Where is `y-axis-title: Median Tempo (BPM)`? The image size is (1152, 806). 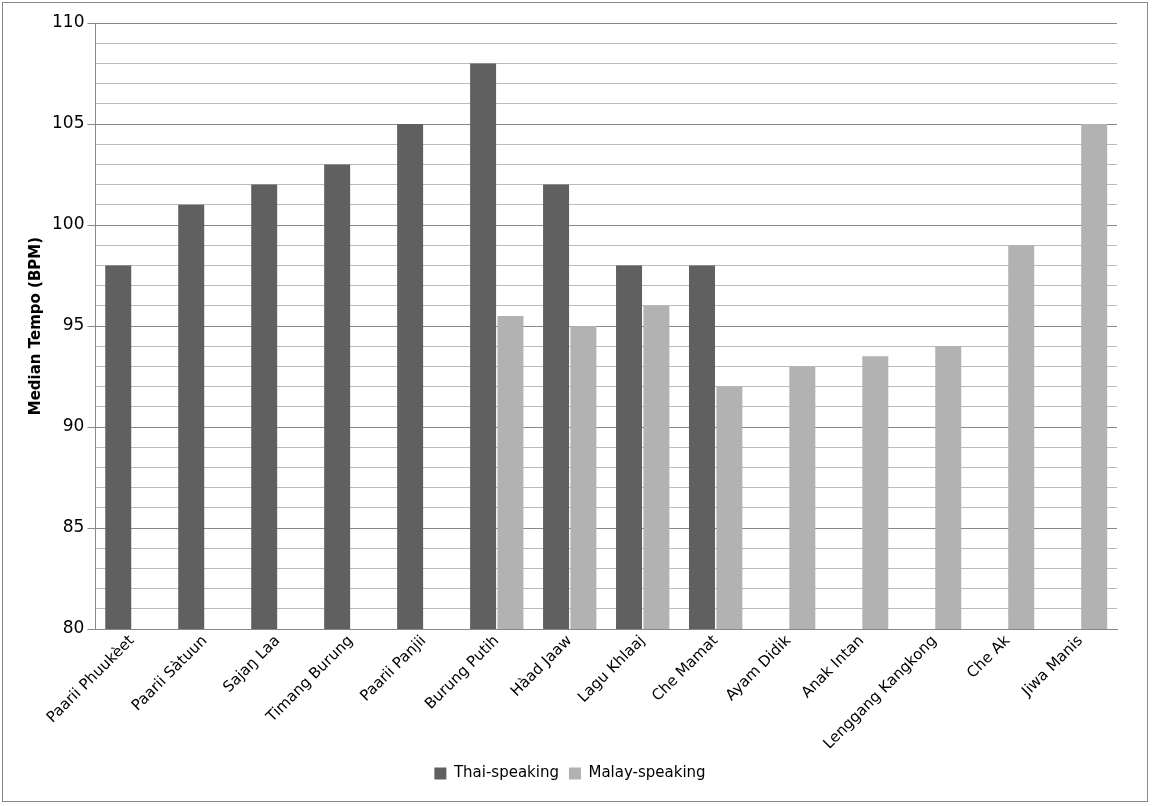
y-axis-title: Median Tempo (BPM) is located at coordinates (34, 326).